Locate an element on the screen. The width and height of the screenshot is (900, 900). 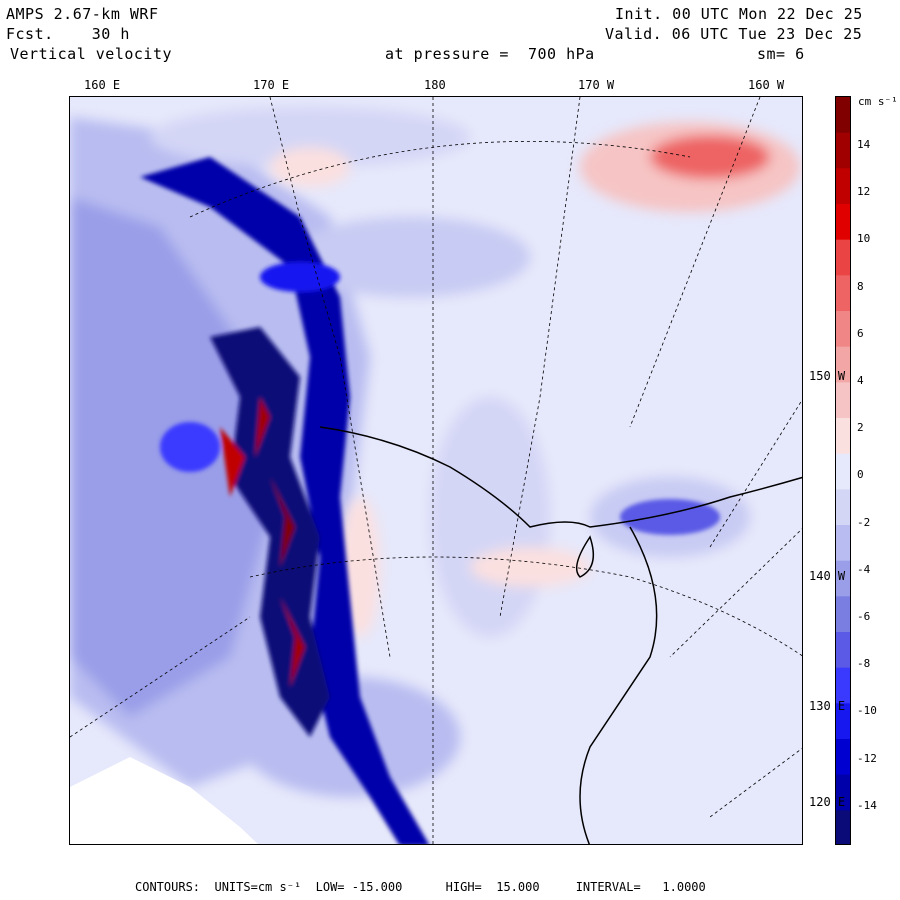
pressure-level: at pressure = 700 hPa is located at coordinates (490, 54).